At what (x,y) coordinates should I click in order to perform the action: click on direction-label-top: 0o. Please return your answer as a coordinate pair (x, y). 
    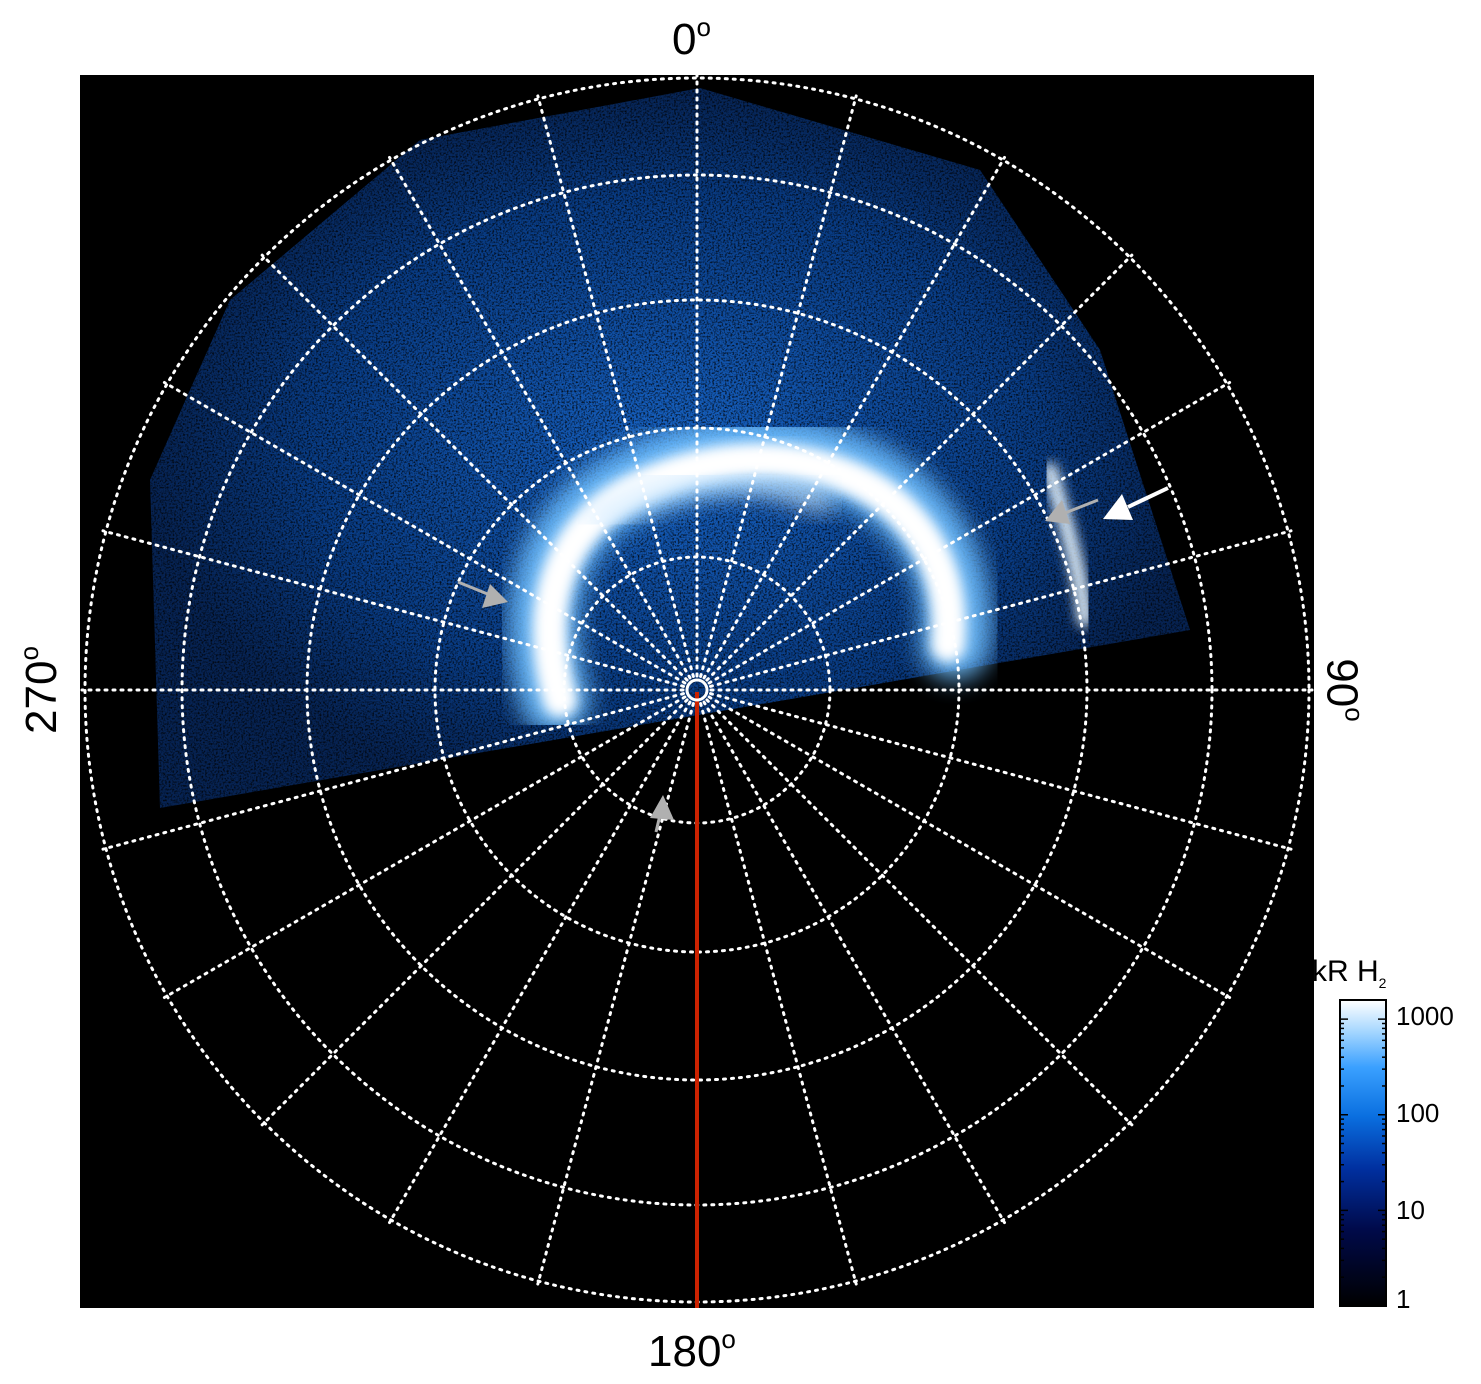
    Looking at the image, I should click on (691, 38).